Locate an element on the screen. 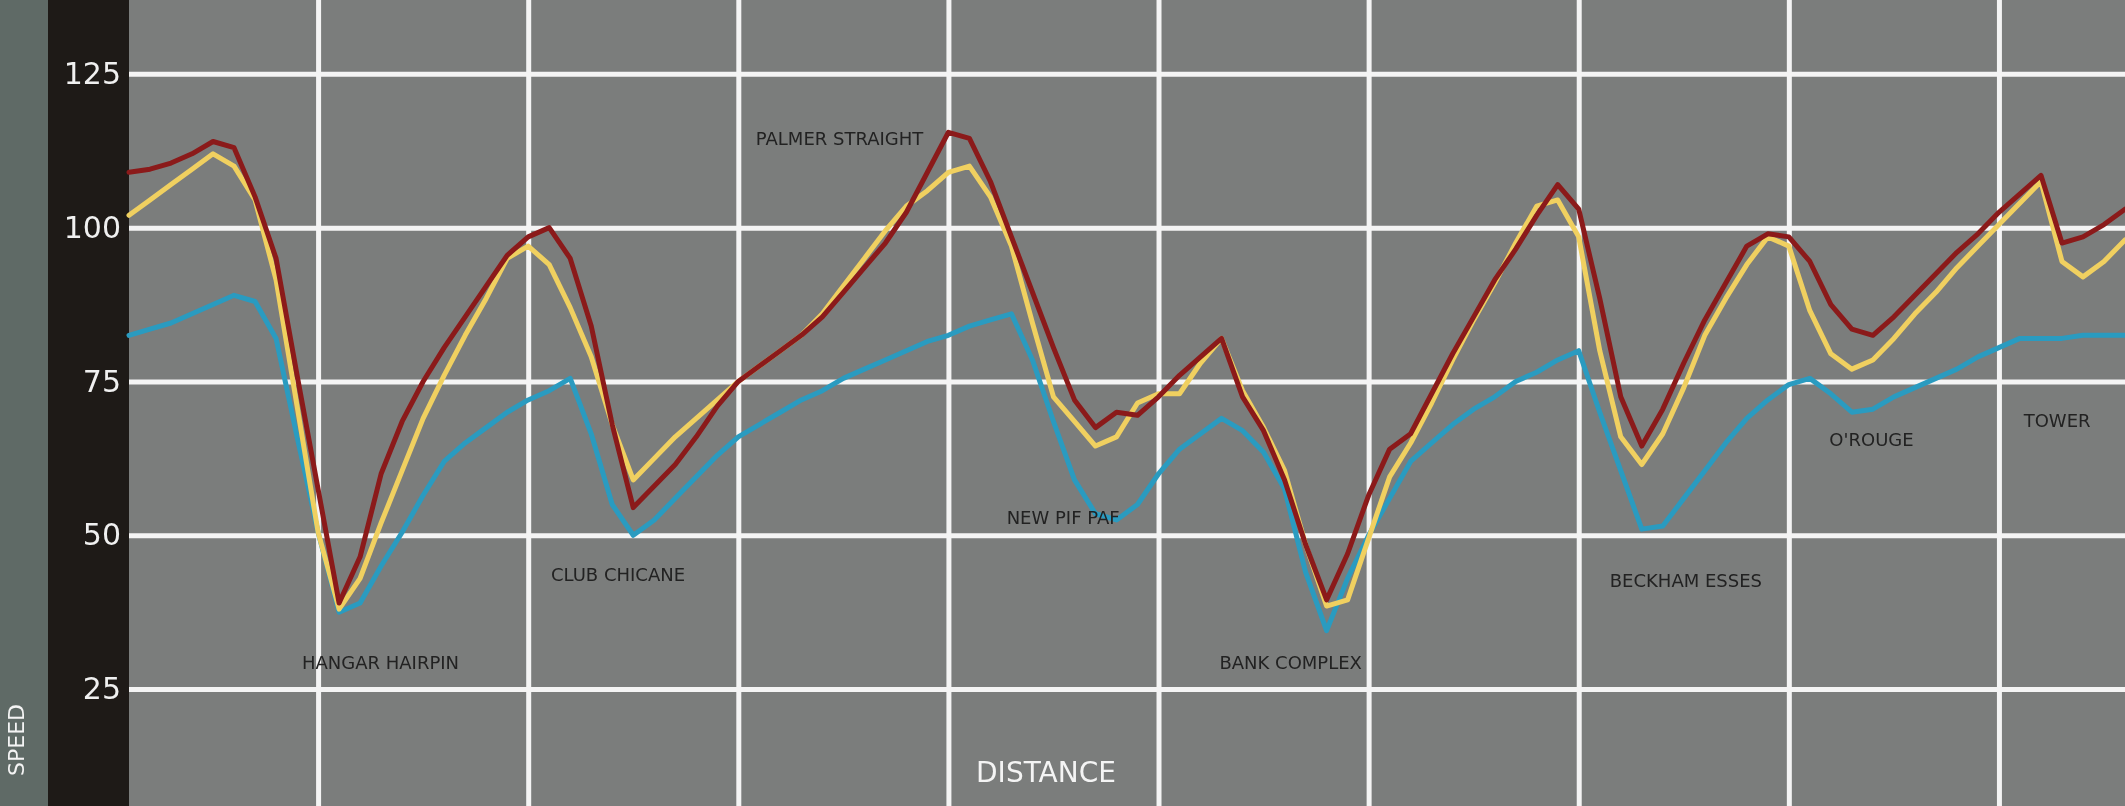  y-tick-label: 100 is located at coordinates (92, 227).